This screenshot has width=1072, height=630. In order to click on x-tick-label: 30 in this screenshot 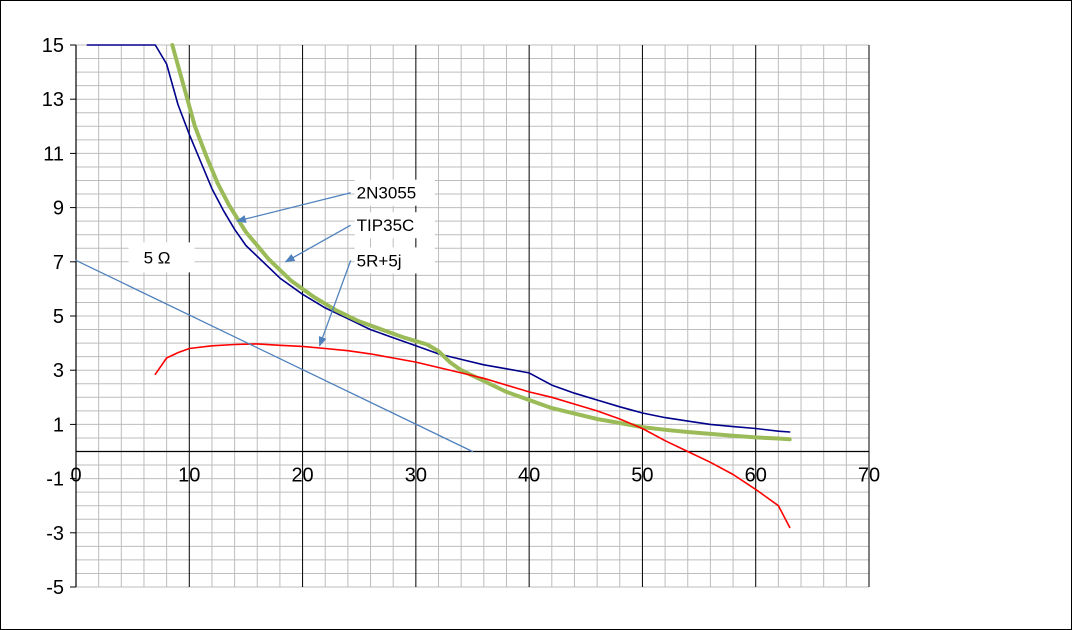, I will do `click(416, 476)`.